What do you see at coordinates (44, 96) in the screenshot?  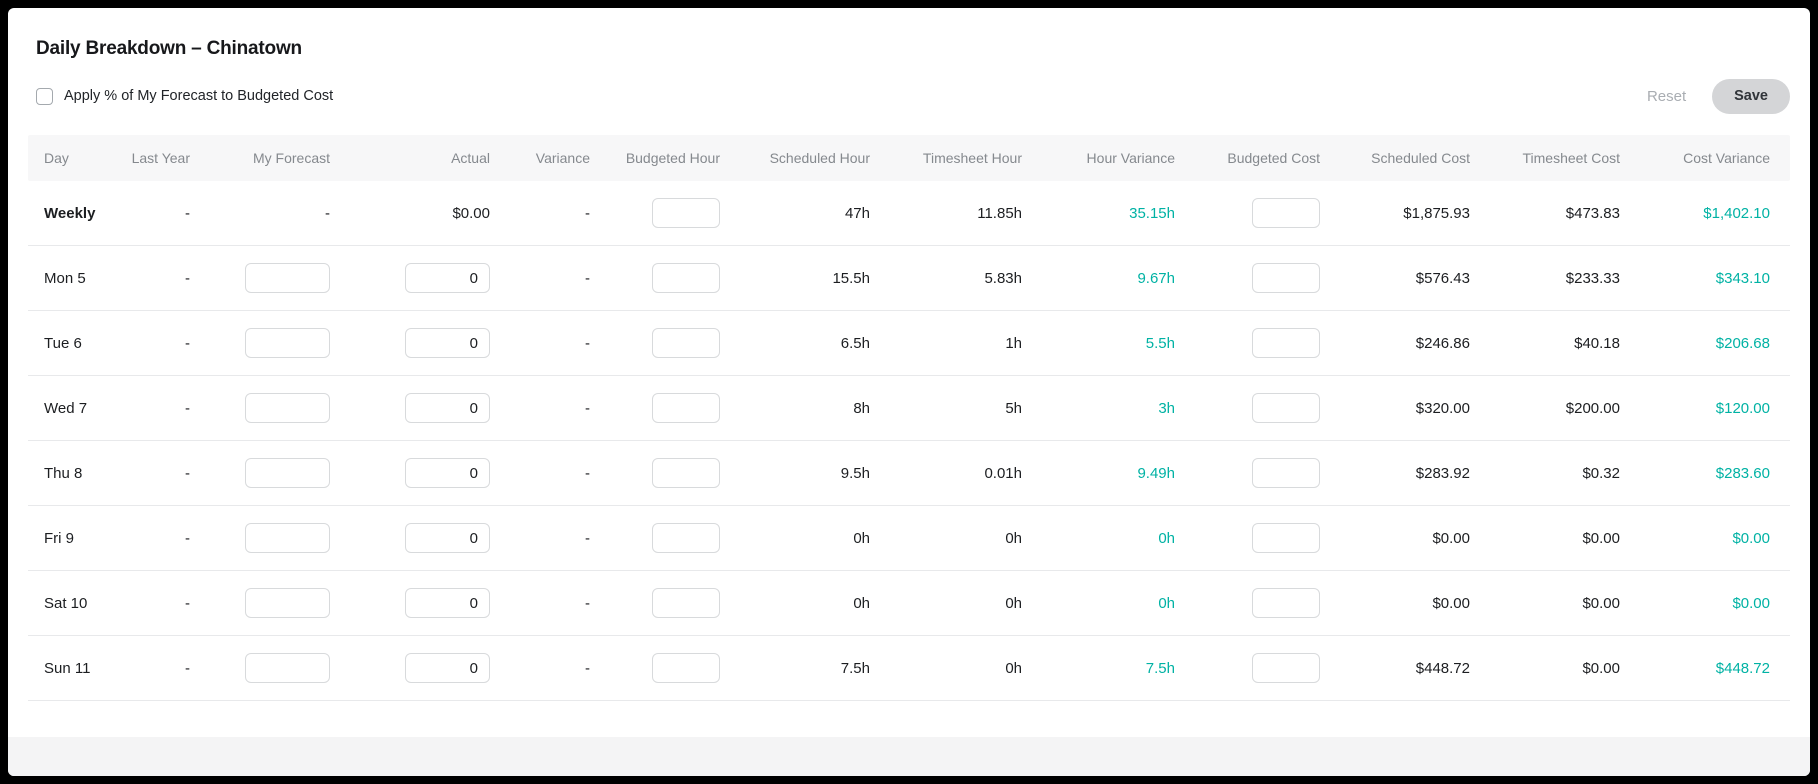 I see `apply-forecast-checkbox` at bounding box center [44, 96].